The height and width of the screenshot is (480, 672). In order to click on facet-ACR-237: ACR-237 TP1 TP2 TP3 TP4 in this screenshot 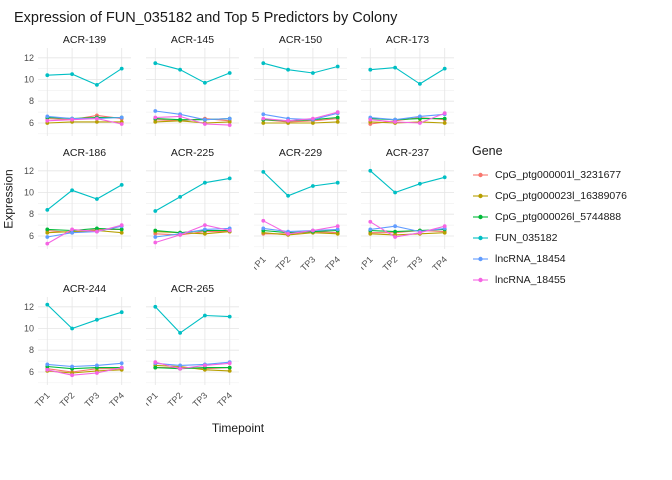, I will do `click(406, 210)`.